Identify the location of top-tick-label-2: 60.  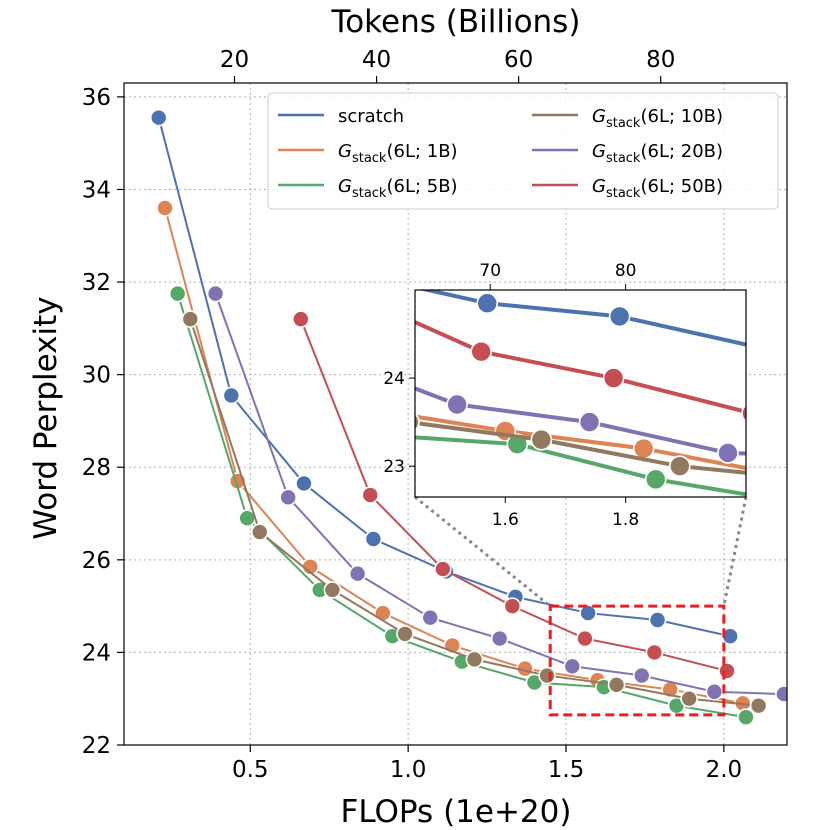
(518, 60).